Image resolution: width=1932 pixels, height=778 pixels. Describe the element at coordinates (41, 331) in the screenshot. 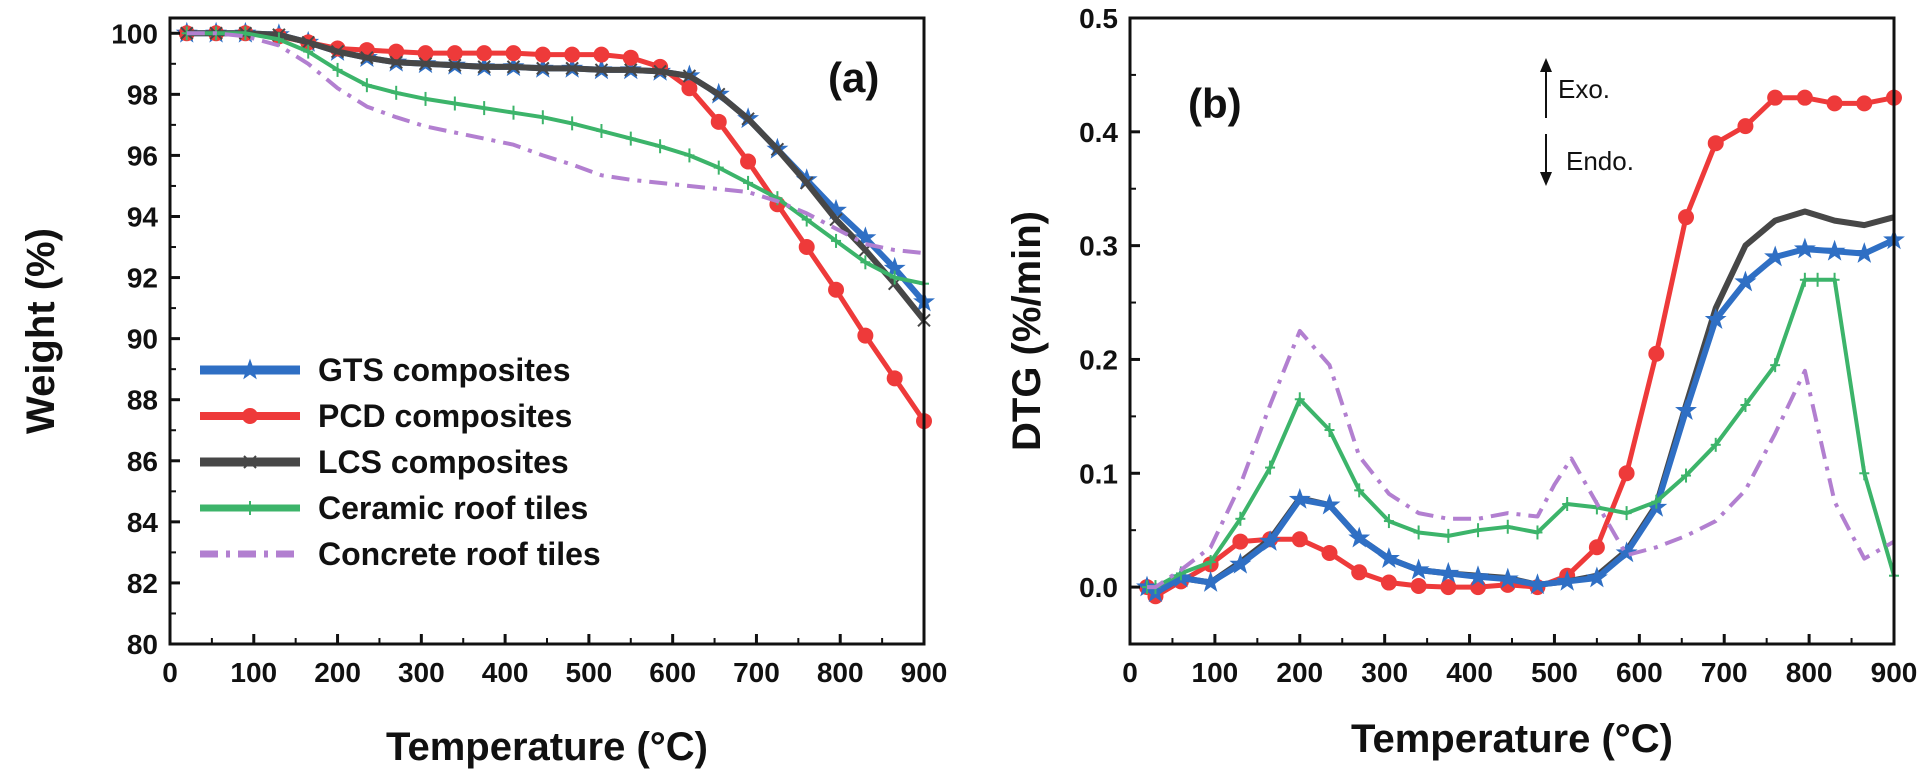

I see `panel-a-y-axis-label: Weight (%)` at that location.